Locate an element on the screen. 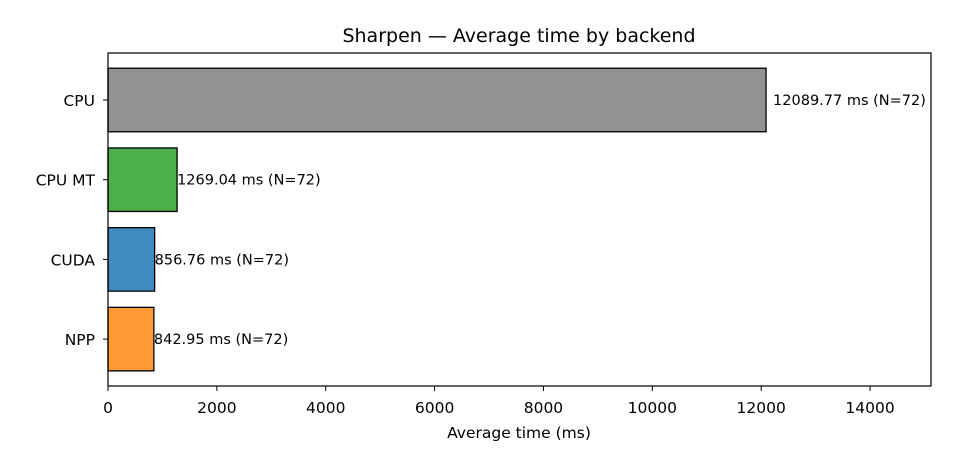 The width and height of the screenshot is (975, 468). bar-cuda is located at coordinates (131, 259).